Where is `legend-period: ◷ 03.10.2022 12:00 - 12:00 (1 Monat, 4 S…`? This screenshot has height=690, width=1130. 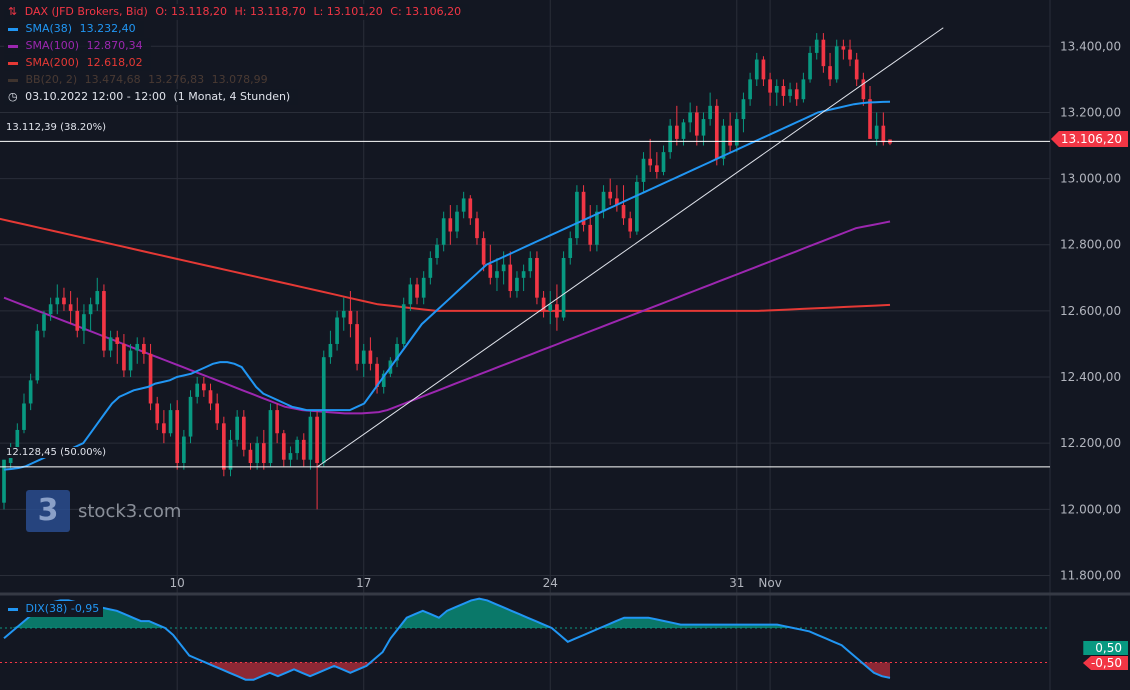
legend-period: ◷ 03.10.2022 12:00 - 12:00 (1 Monat, 4 S… is located at coordinates (151, 97).